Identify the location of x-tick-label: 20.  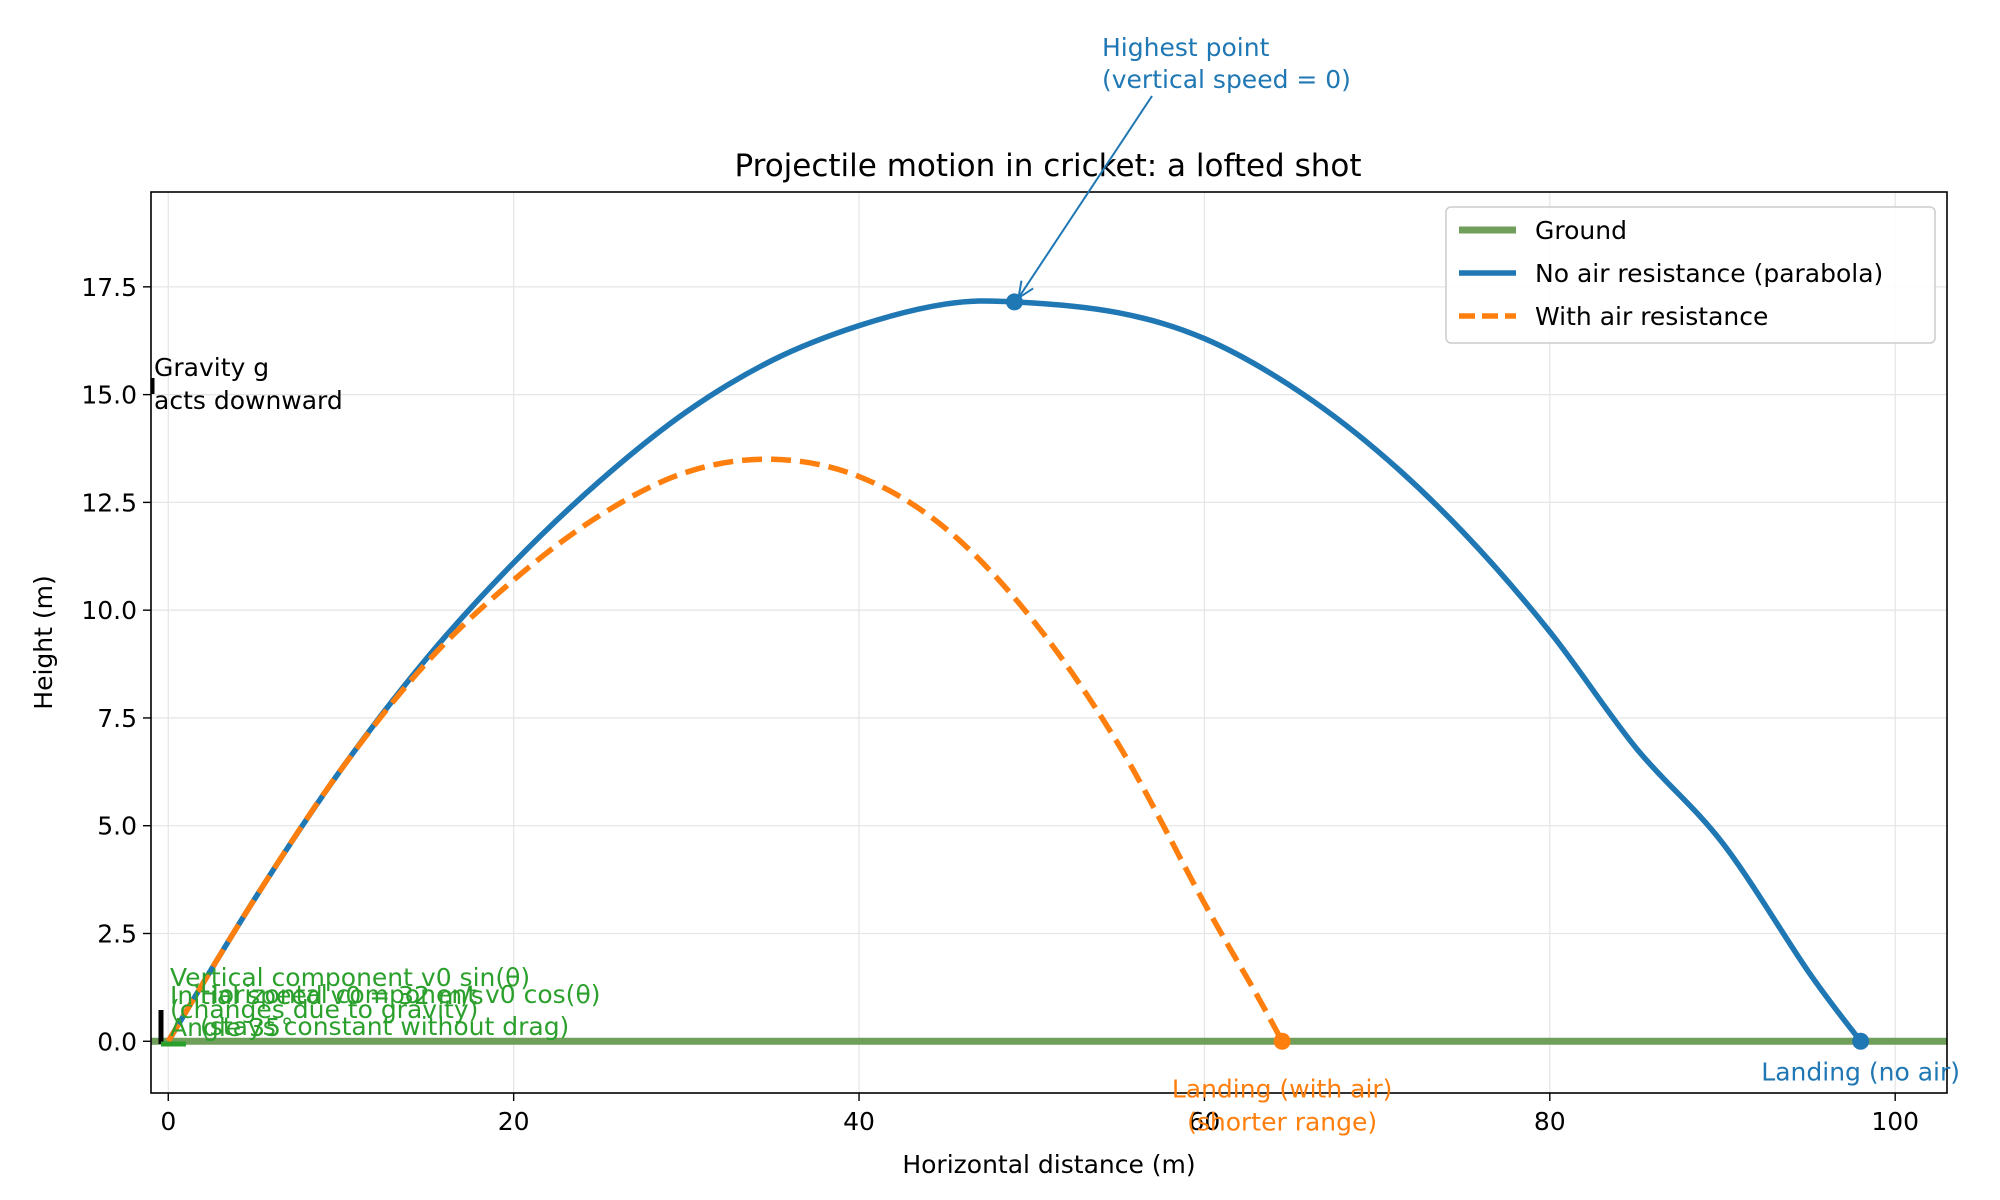
(514, 1121).